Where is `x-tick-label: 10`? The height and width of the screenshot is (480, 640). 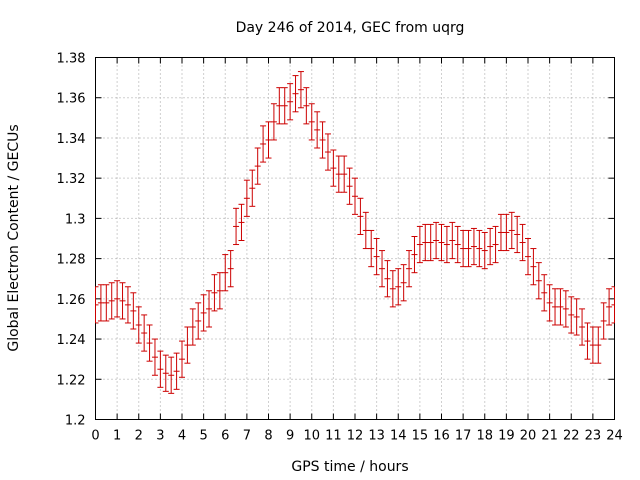
x-tick-label: 10 is located at coordinates (311, 436).